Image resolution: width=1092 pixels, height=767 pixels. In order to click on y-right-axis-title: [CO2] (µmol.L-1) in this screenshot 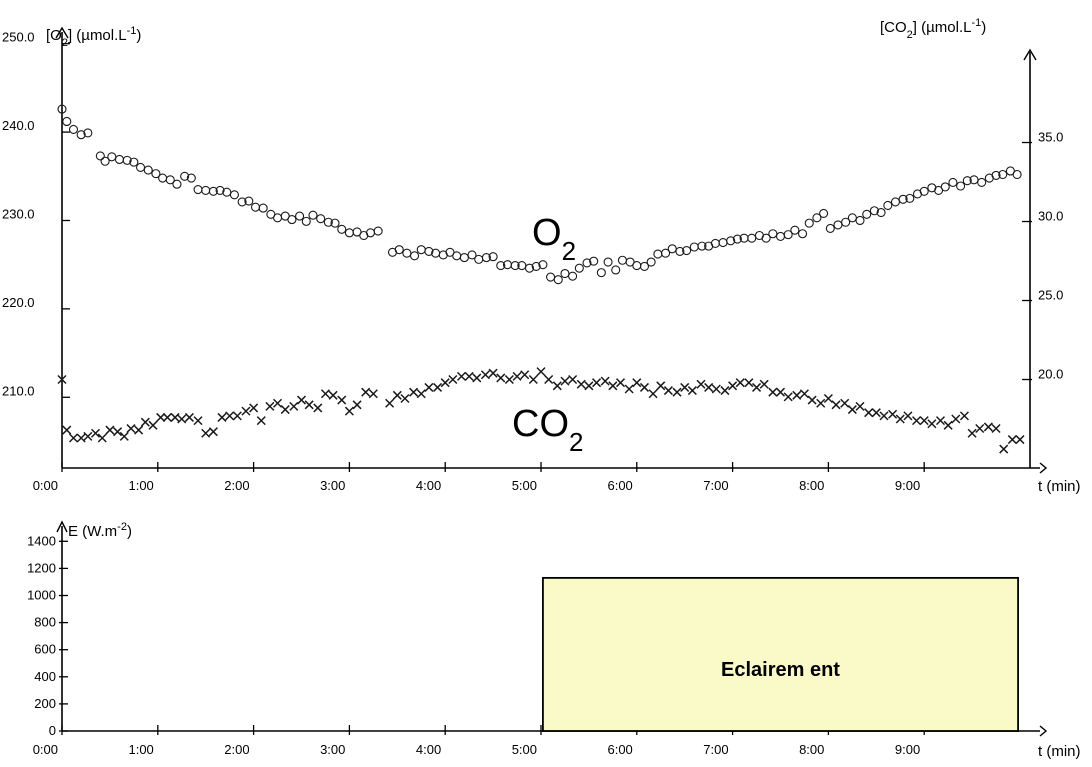, I will do `click(933, 29)`.